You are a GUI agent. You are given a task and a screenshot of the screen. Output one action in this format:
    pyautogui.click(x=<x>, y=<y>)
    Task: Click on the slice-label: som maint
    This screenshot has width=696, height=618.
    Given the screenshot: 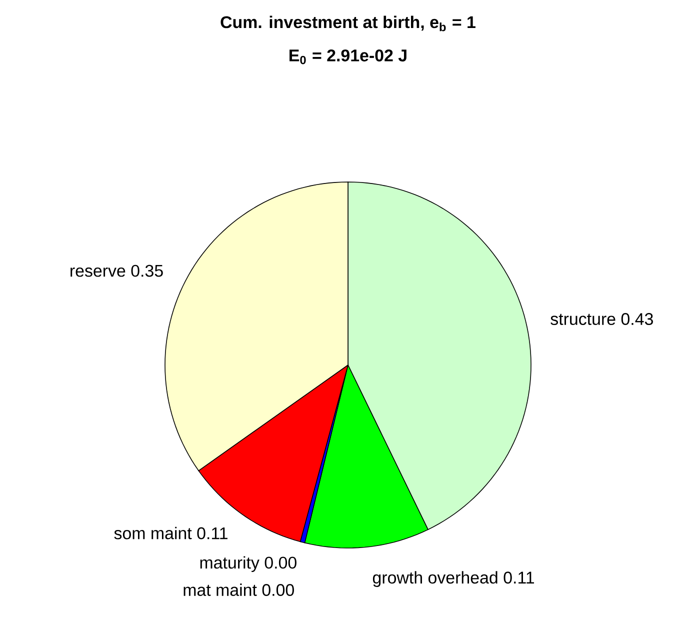 What is the action you would take?
    pyautogui.click(x=153, y=533)
    